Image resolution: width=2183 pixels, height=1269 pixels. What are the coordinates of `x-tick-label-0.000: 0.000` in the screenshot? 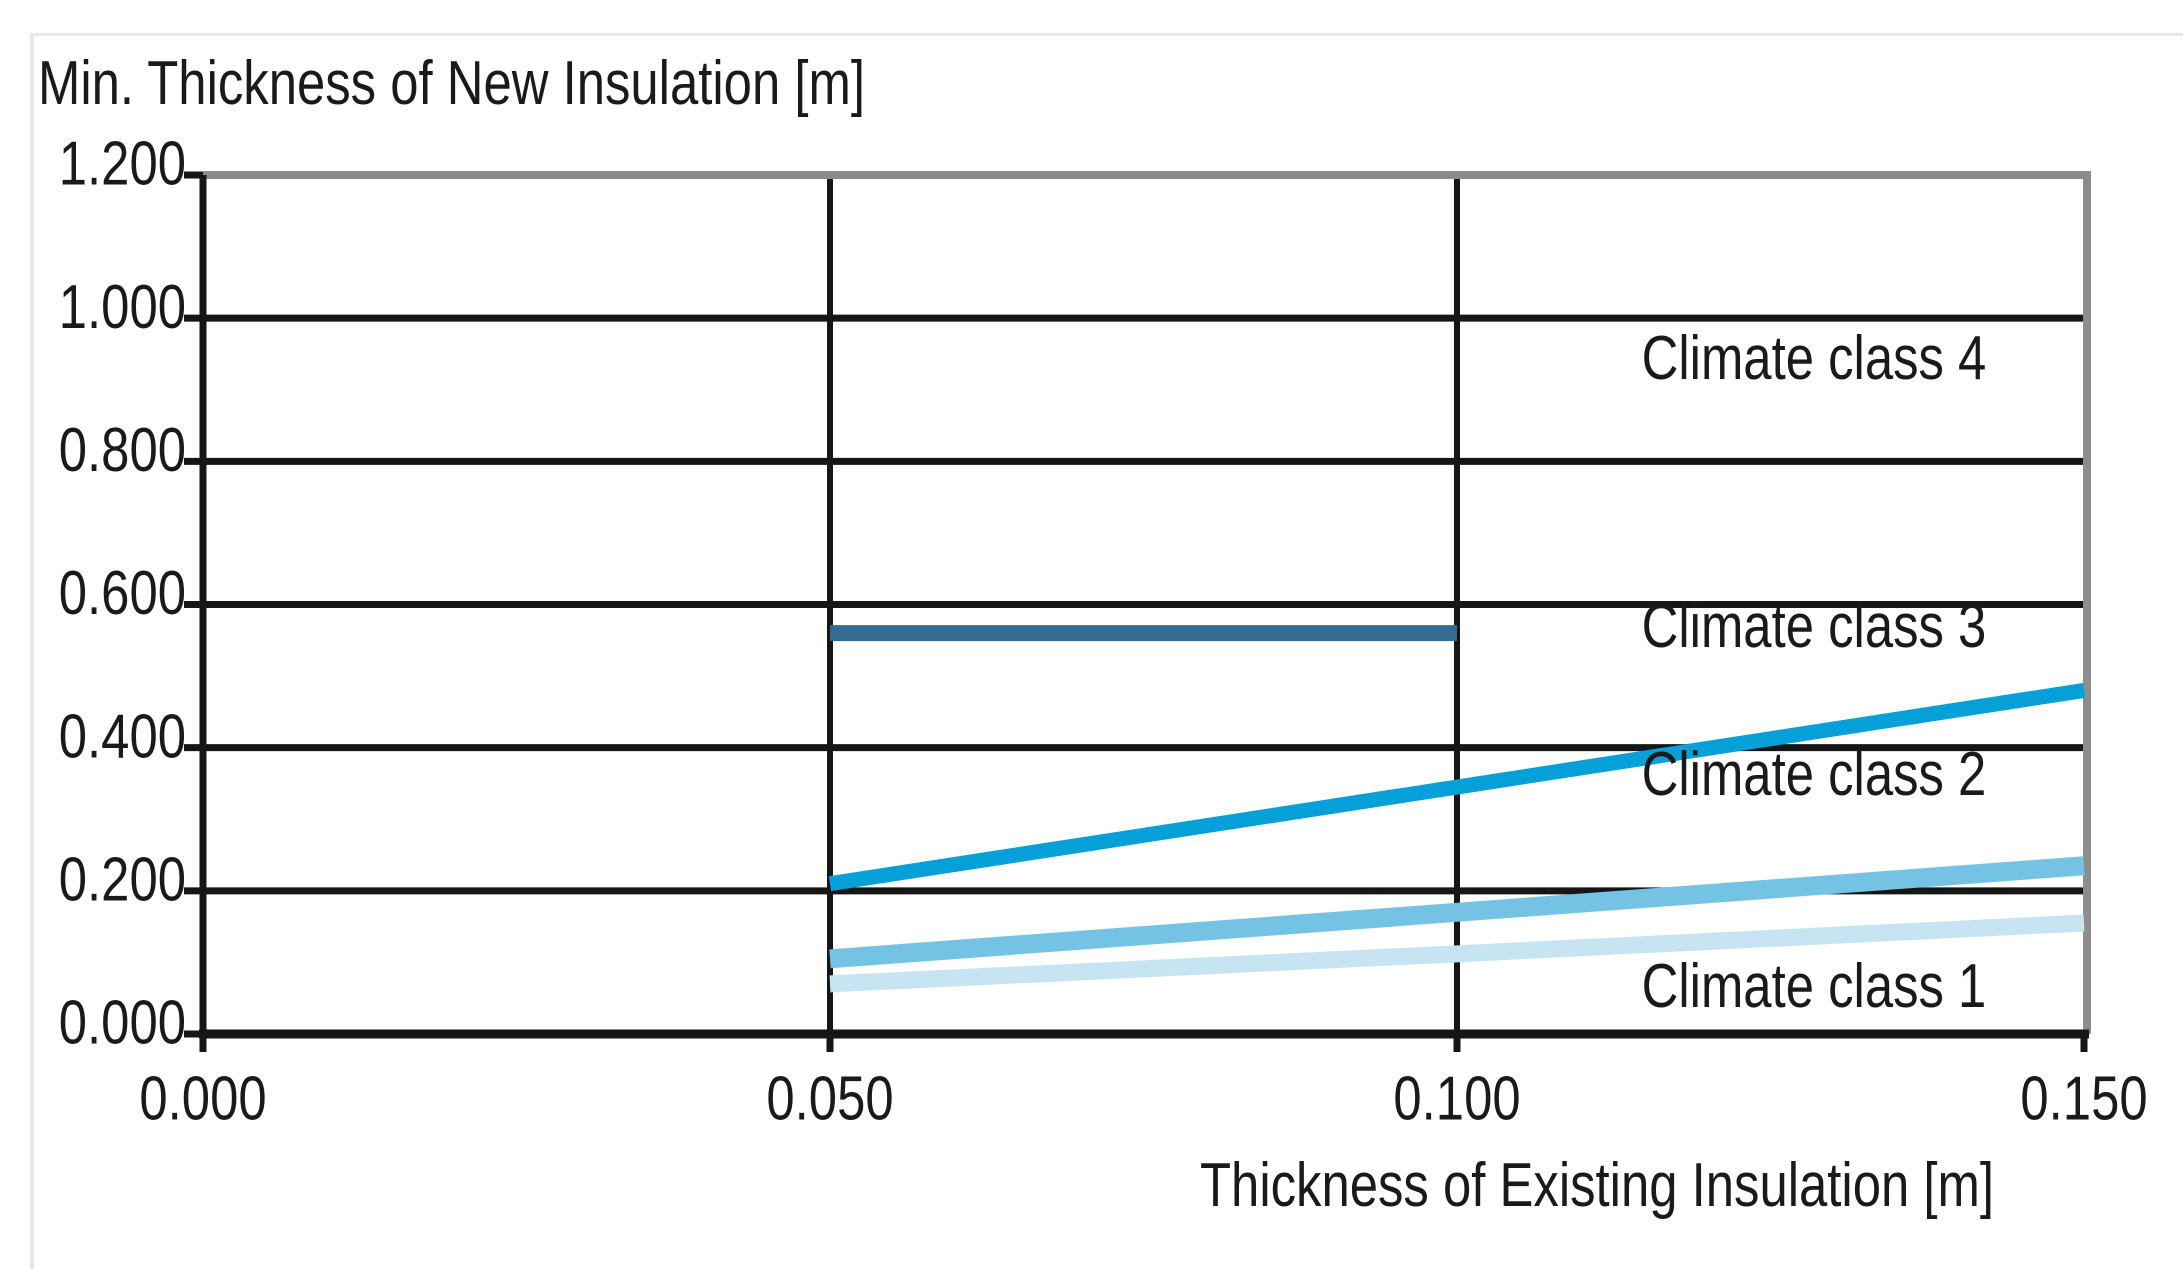 It's located at (202, 1099).